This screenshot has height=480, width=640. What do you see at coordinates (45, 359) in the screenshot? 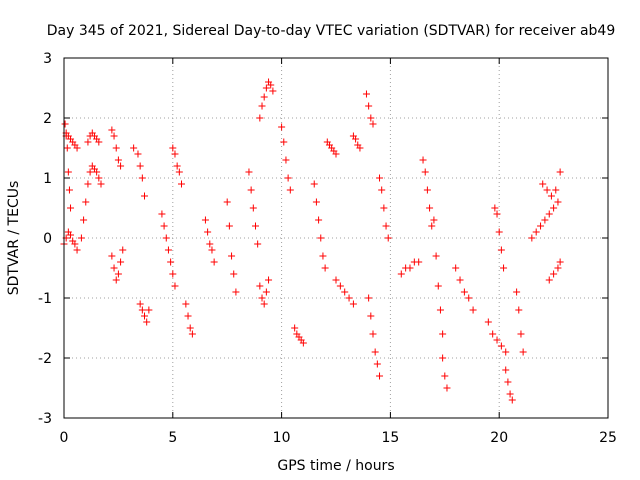
I see `y-tick-label: -2` at bounding box center [45, 359].